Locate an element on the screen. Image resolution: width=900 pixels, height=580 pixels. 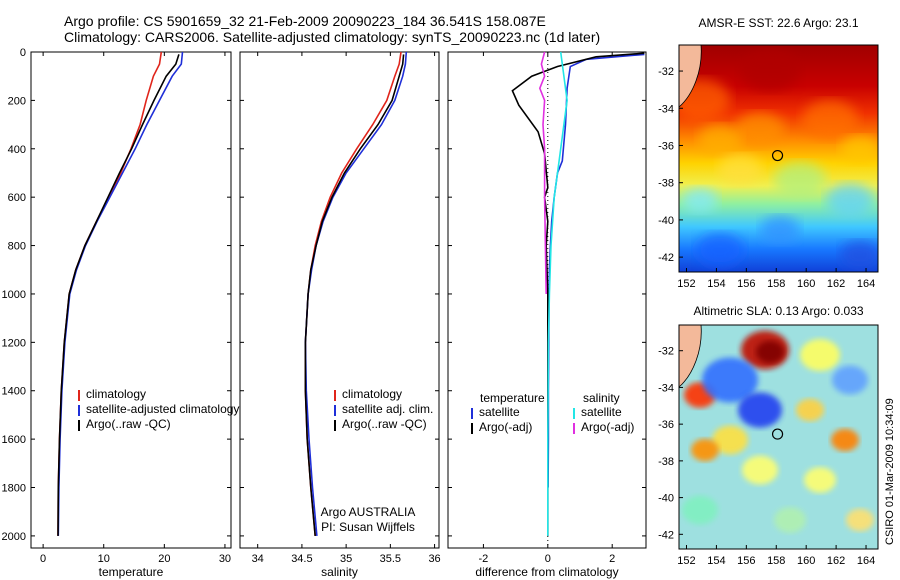
map-title: Altimetric SLA: 0.13 Argo: 0.033 is located at coordinates (778, 311).